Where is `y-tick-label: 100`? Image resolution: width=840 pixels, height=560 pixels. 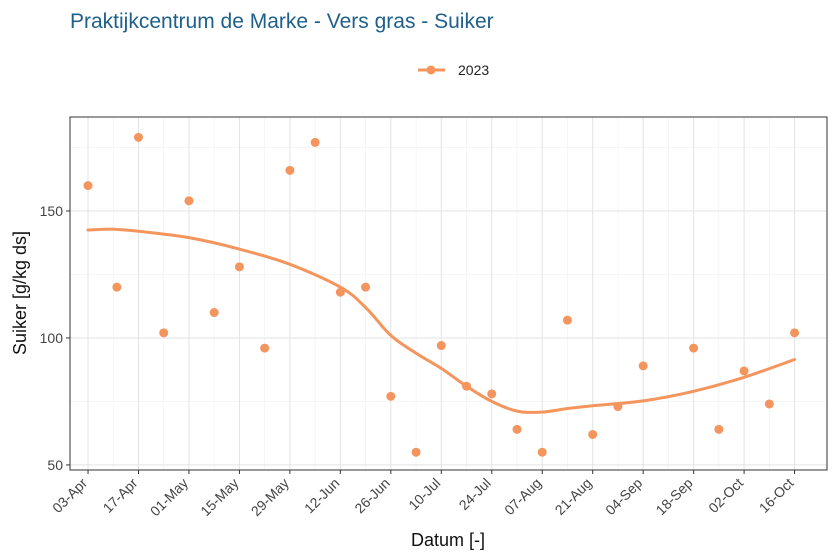
y-tick-label: 100 is located at coordinates (52, 338).